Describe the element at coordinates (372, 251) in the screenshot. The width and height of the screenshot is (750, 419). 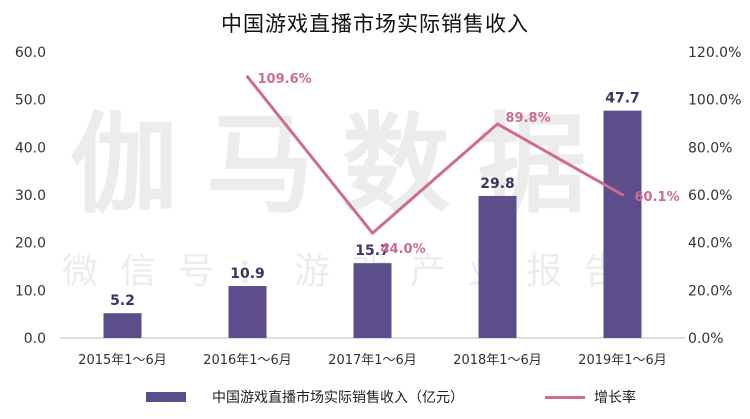
I see `bar-data-label: 15.7` at that location.